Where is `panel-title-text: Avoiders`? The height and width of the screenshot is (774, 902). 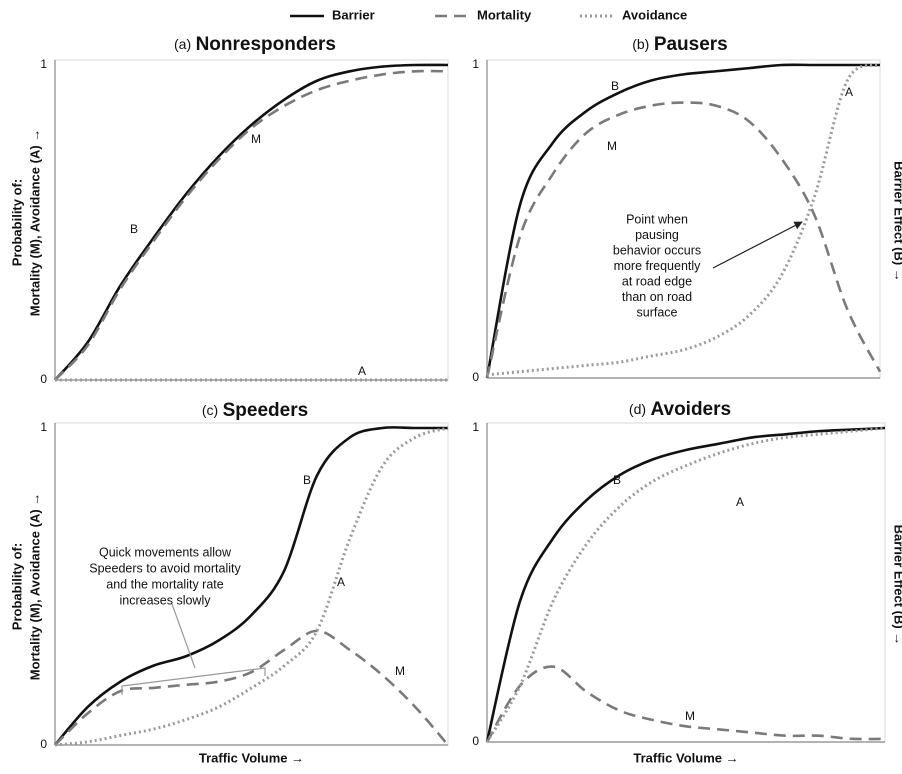
panel-title-text: Avoiders is located at coordinates (690, 409).